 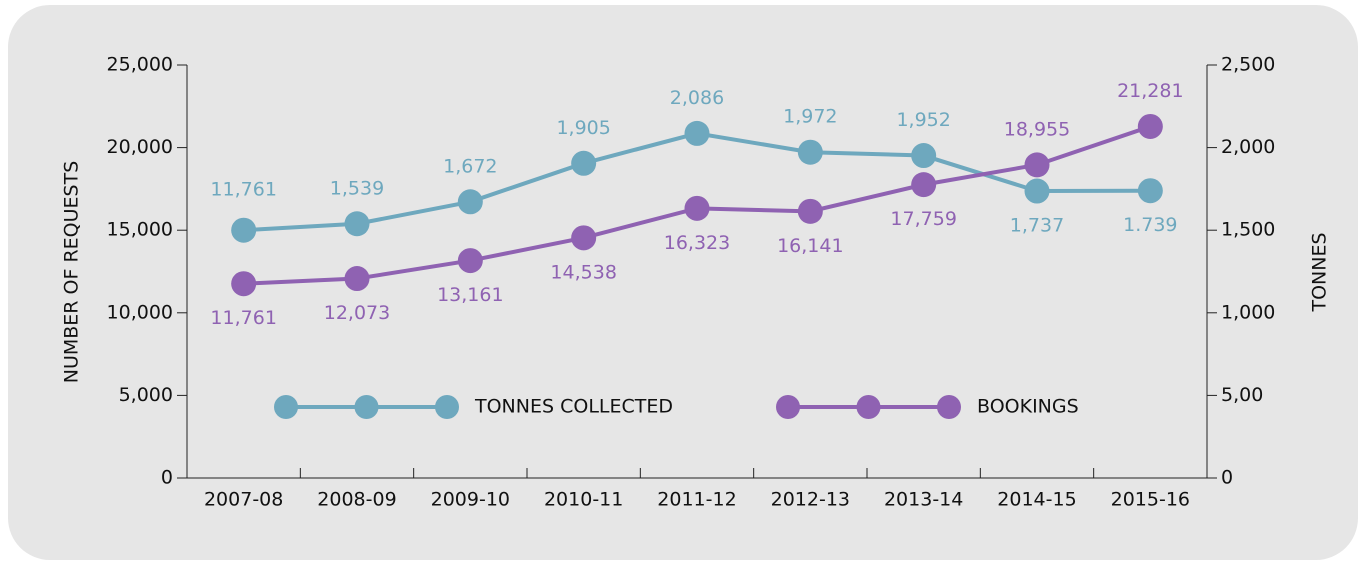 What do you see at coordinates (810, 117) in the screenshot?
I see `data-label: 1,972` at bounding box center [810, 117].